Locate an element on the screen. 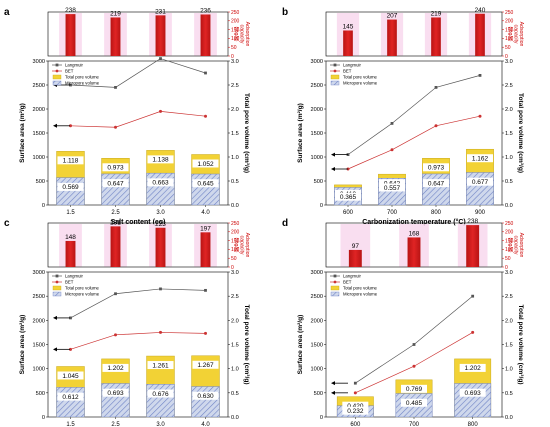  adsorption-tick-label: 150 is located at coordinates (235, 30).